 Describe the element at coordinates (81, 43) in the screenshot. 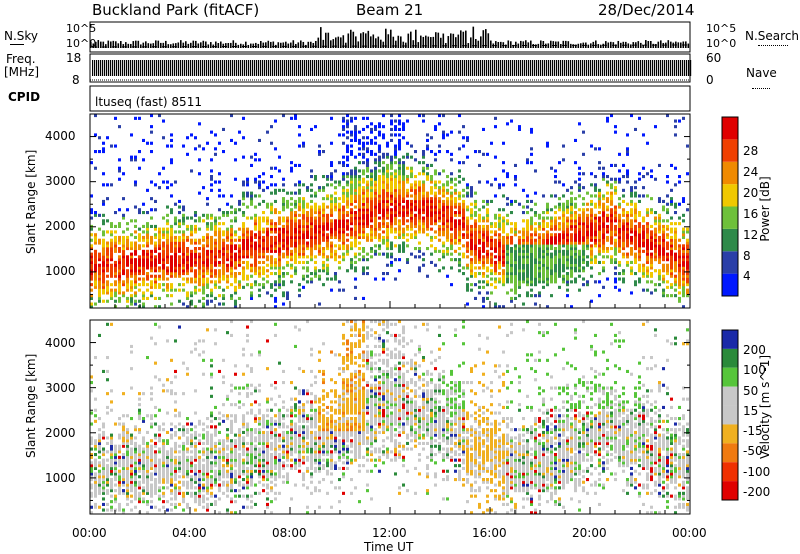

I see `sky-tick-bottom: 10^0` at that location.